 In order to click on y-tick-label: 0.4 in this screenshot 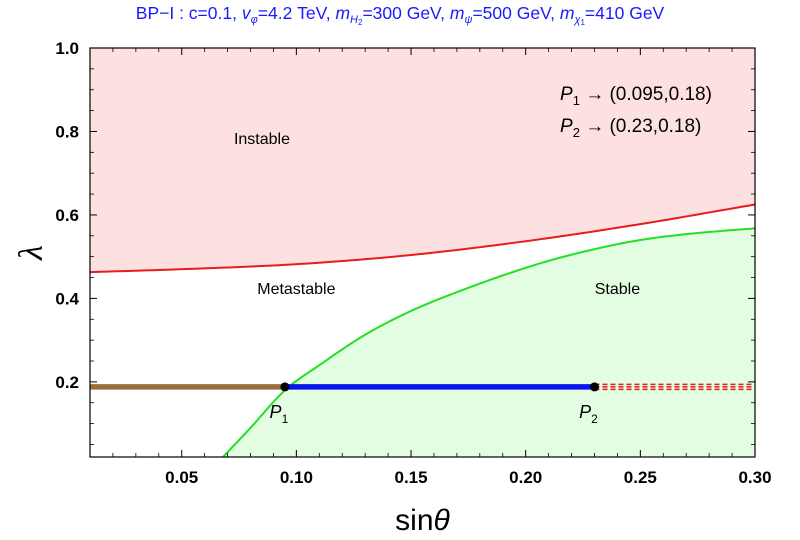, I will do `click(67, 298)`.